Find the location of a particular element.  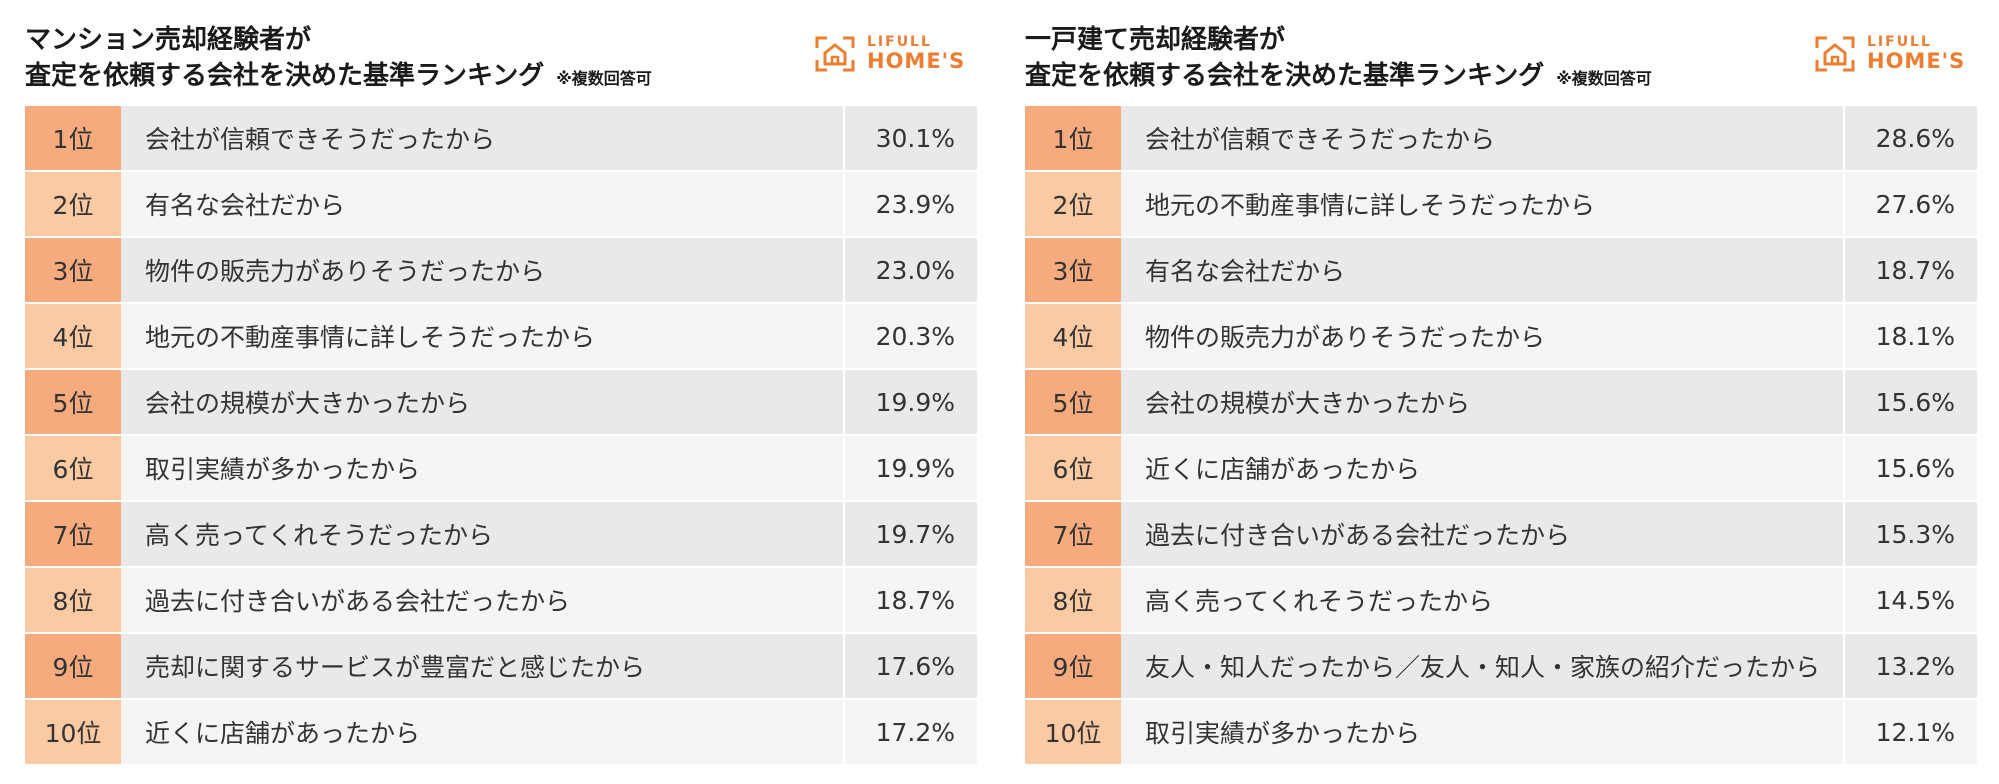

table-row: 10位 取引実績が多かったから 12.1% is located at coordinates (1501, 733).